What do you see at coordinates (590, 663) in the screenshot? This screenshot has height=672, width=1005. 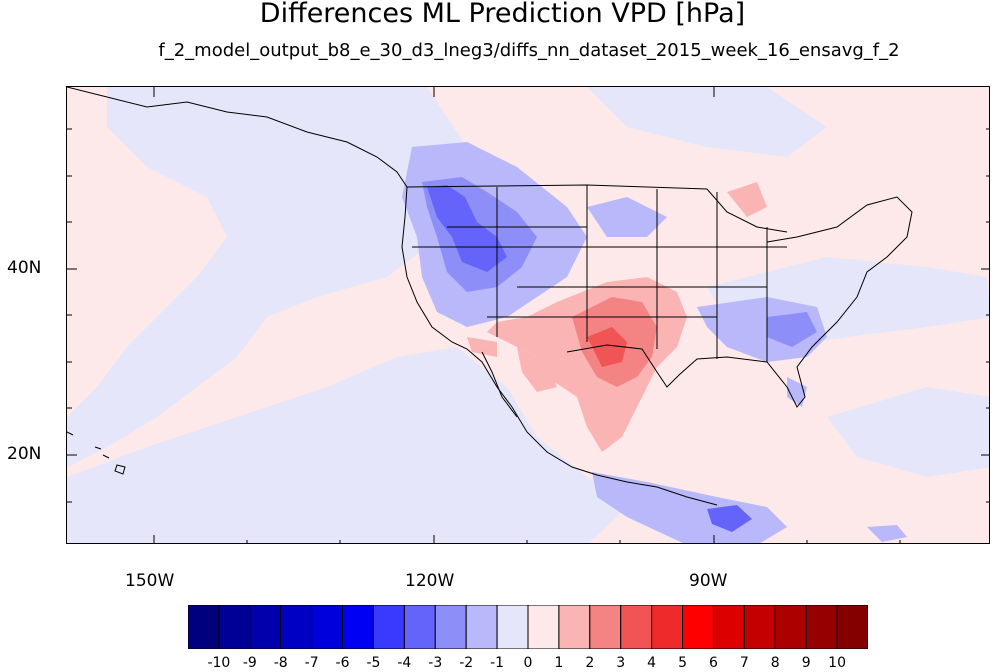 I see `colorbar-label: 2` at bounding box center [590, 663].